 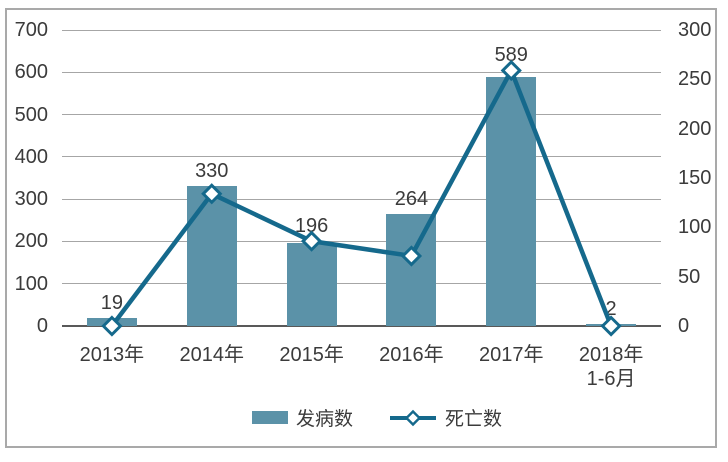 What do you see at coordinates (42, 326) in the screenshot?
I see `left-axis-tick-label: 0` at bounding box center [42, 326].